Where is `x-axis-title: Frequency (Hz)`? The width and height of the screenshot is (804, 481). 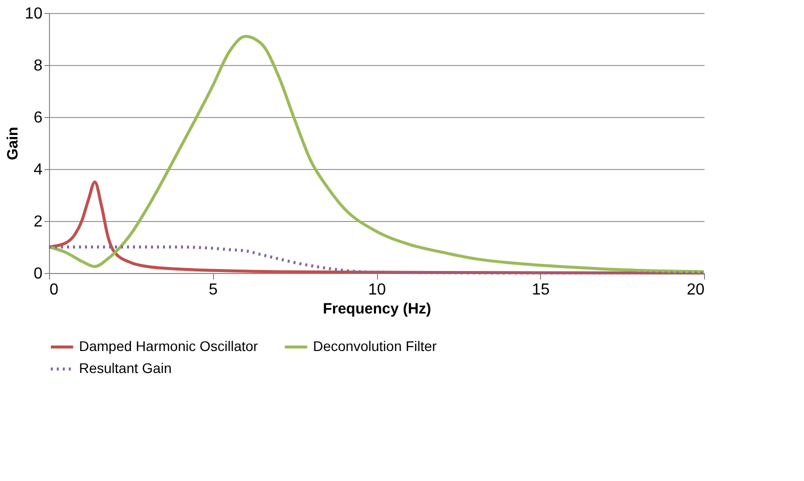 x-axis-title: Frequency (Hz) is located at coordinates (377, 309).